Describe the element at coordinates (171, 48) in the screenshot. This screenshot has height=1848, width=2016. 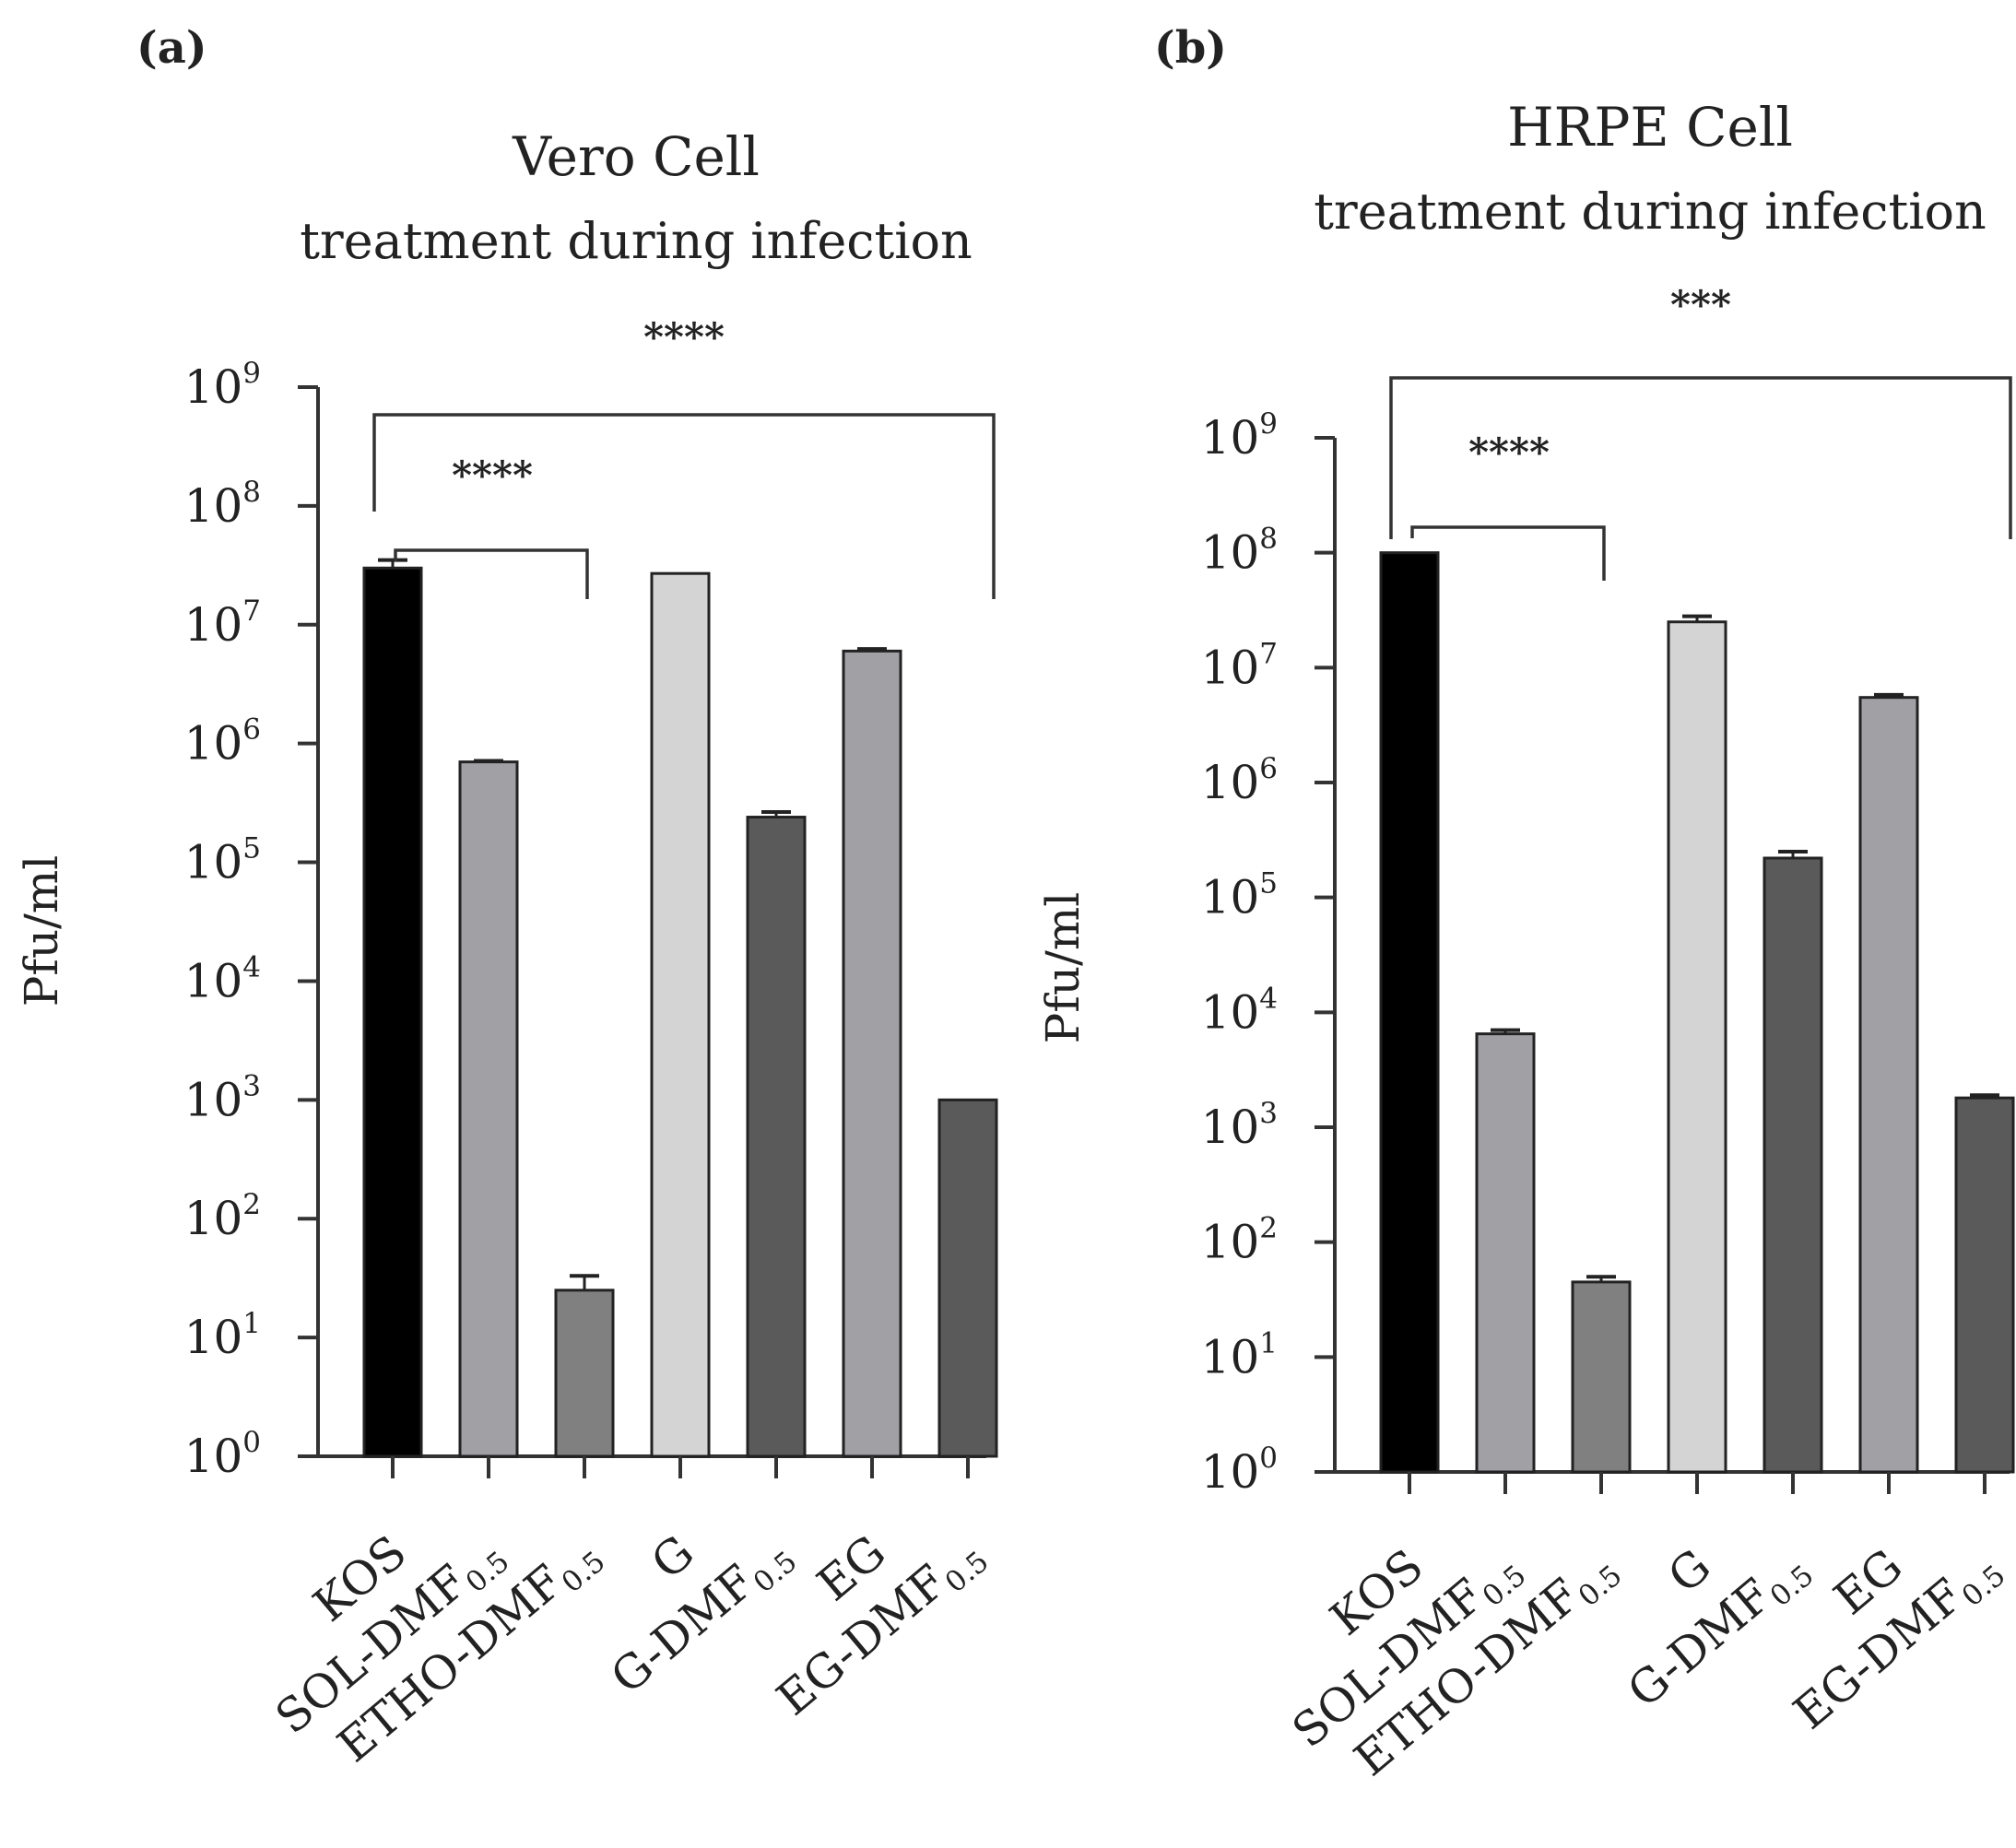
I see `panel-label: (a)` at that location.